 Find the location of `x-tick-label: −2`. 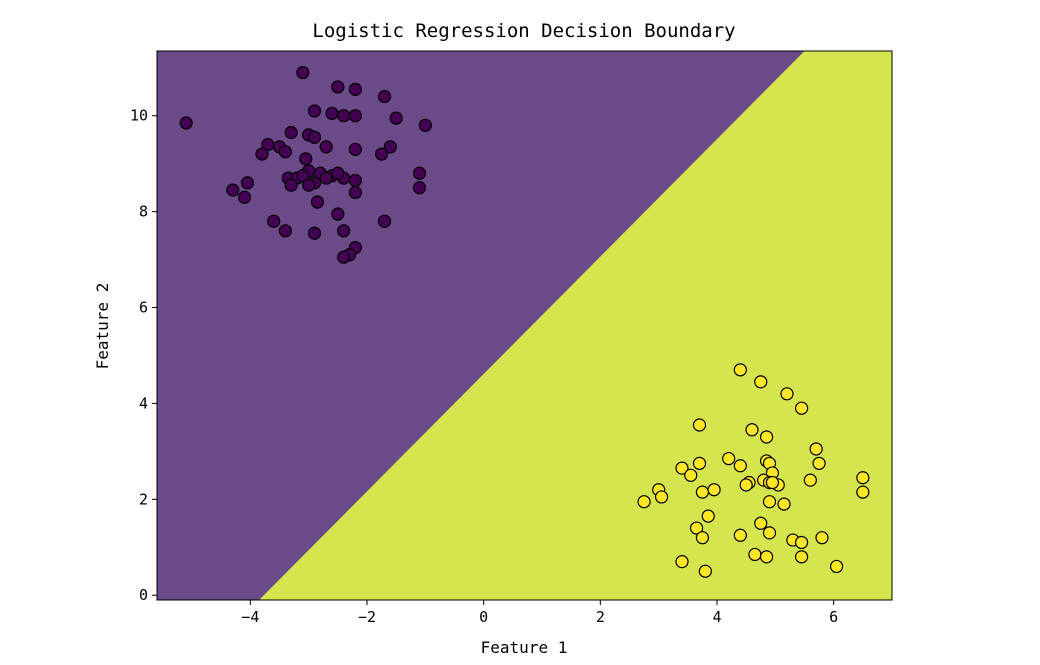

x-tick-label: −2 is located at coordinates (367, 617).